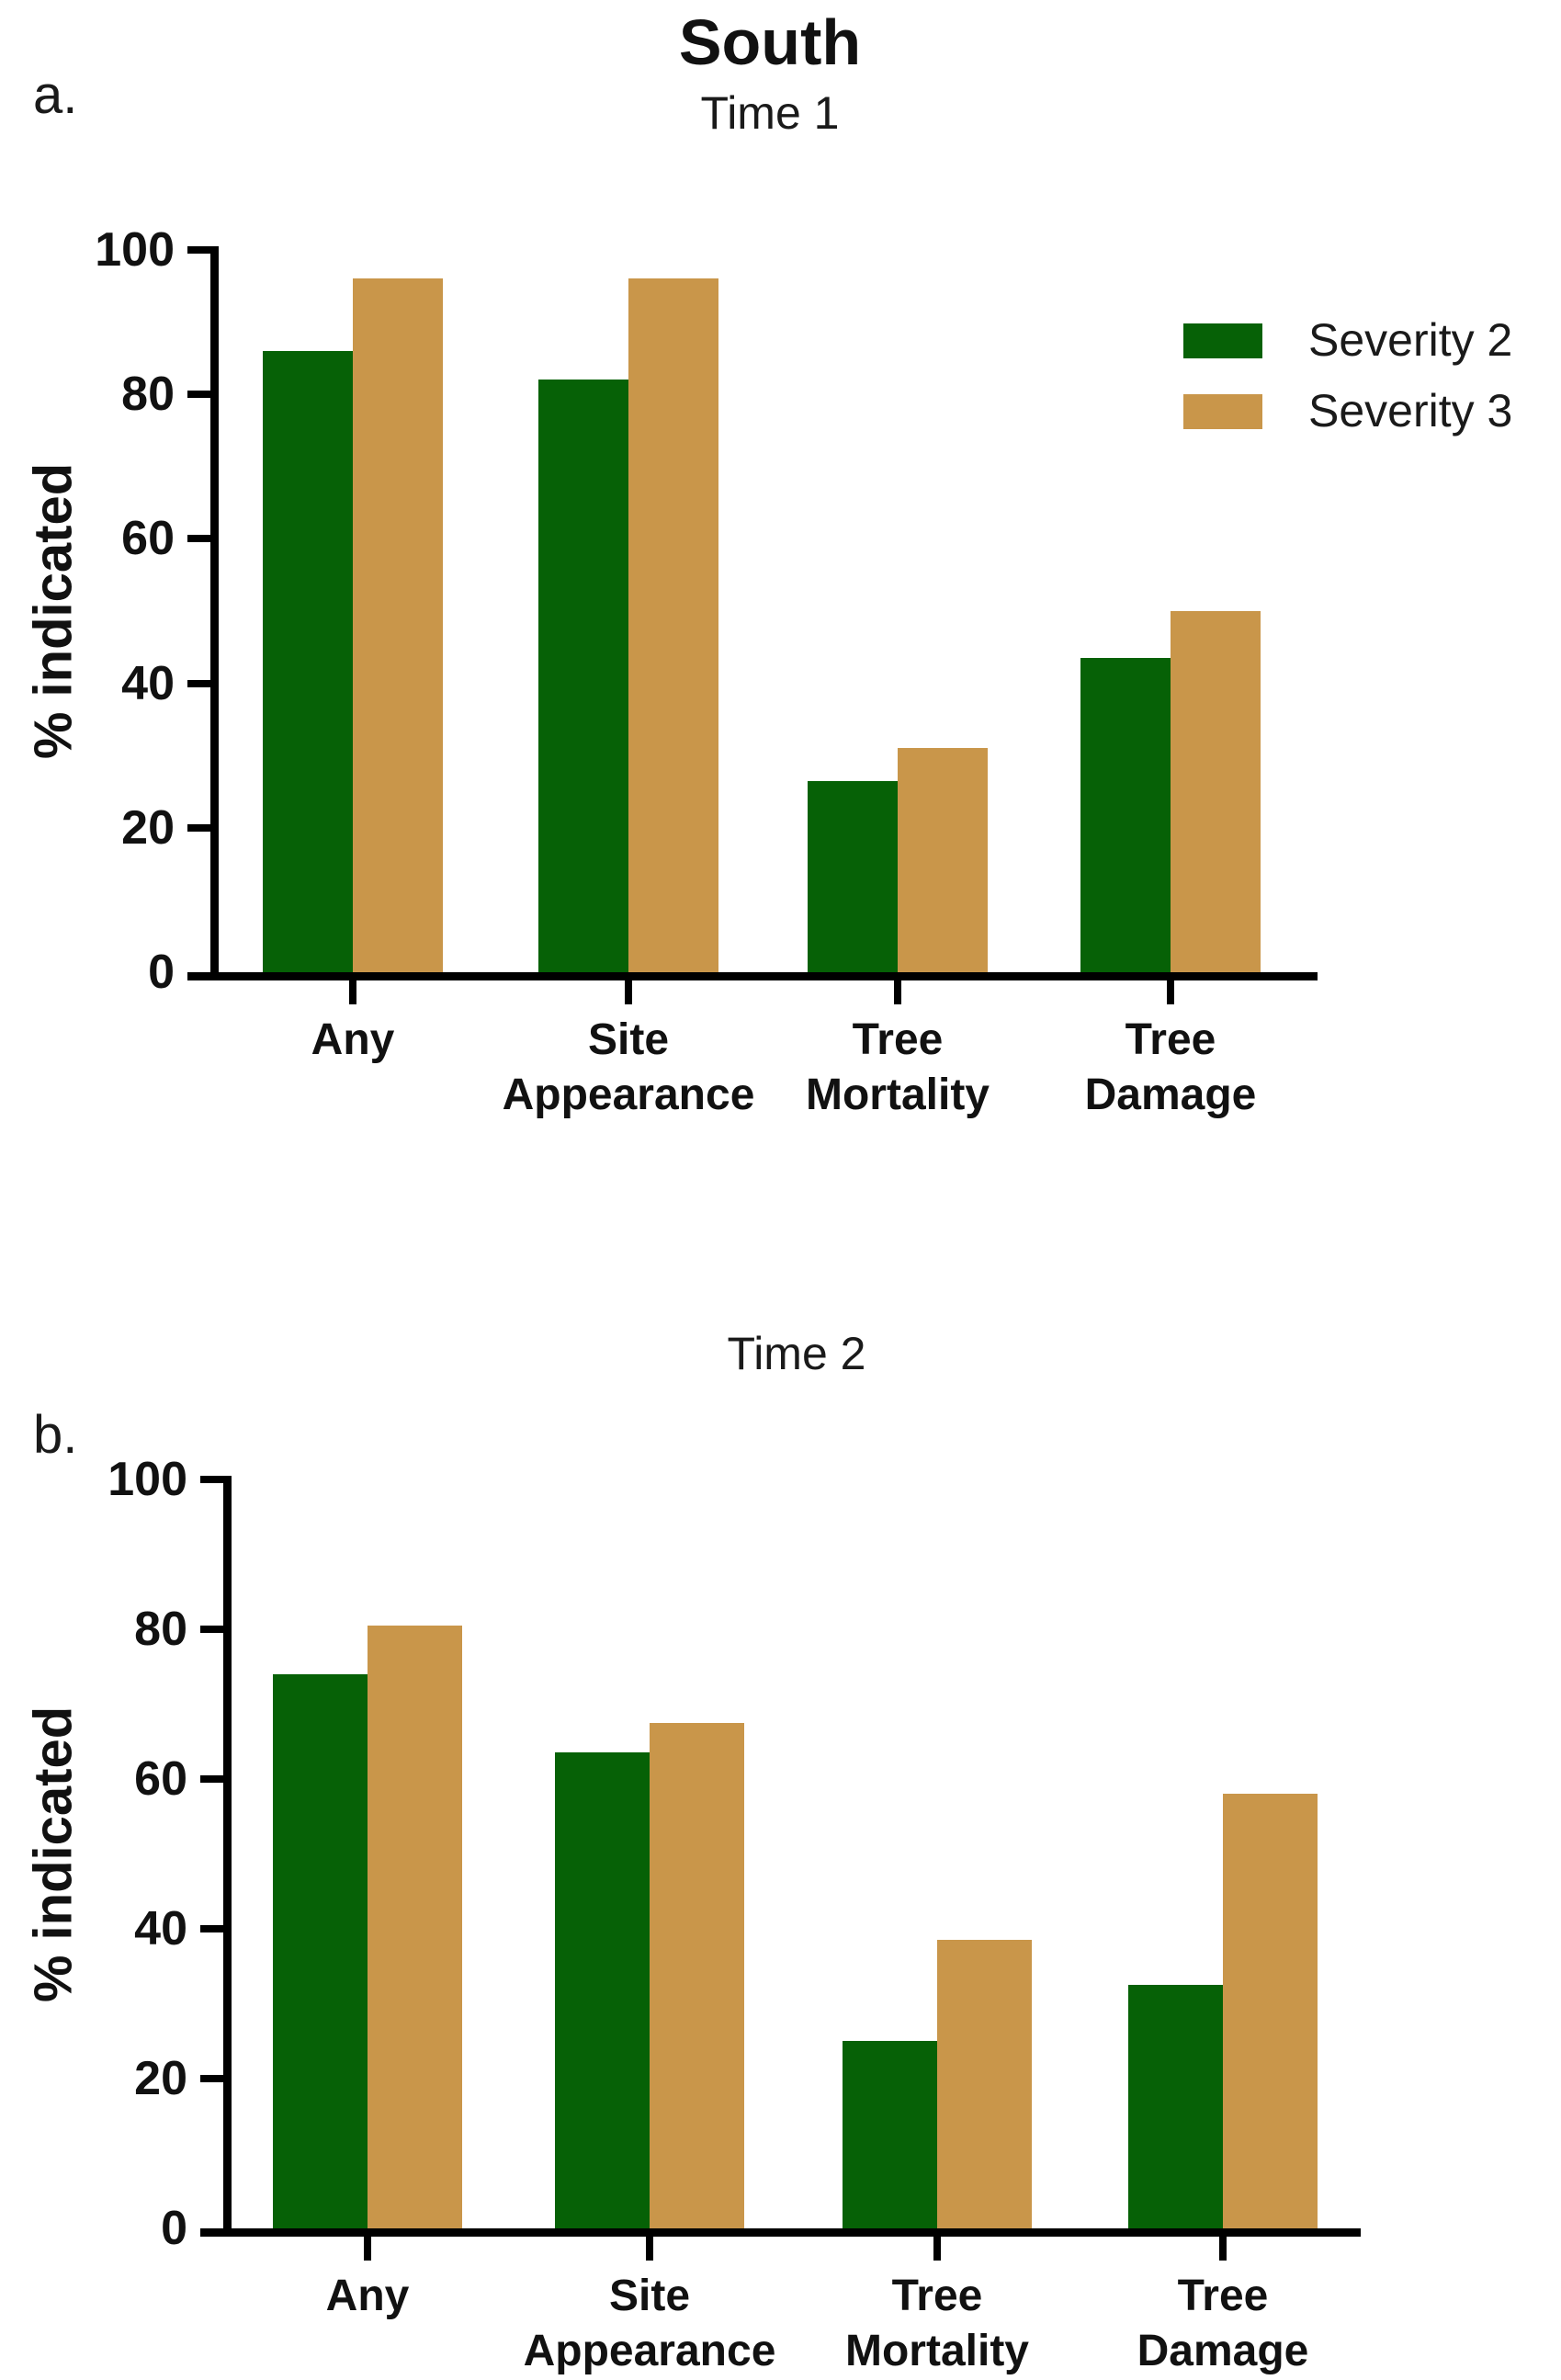  I want to click on panel-a-label: a., so click(55, 95).